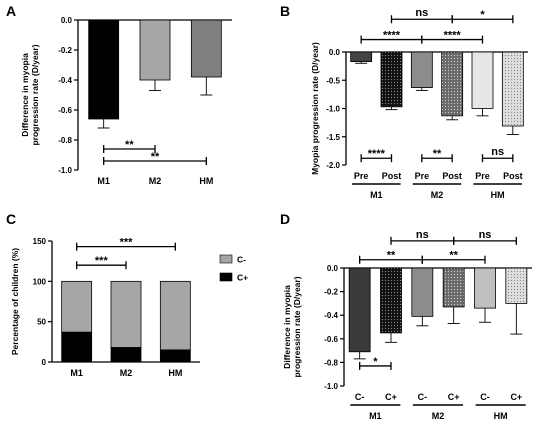 Image resolution: width=550 pixels, height=427 pixels. Describe the element at coordinates (226, 259) in the screenshot. I see `legend-swatch-C-` at that location.